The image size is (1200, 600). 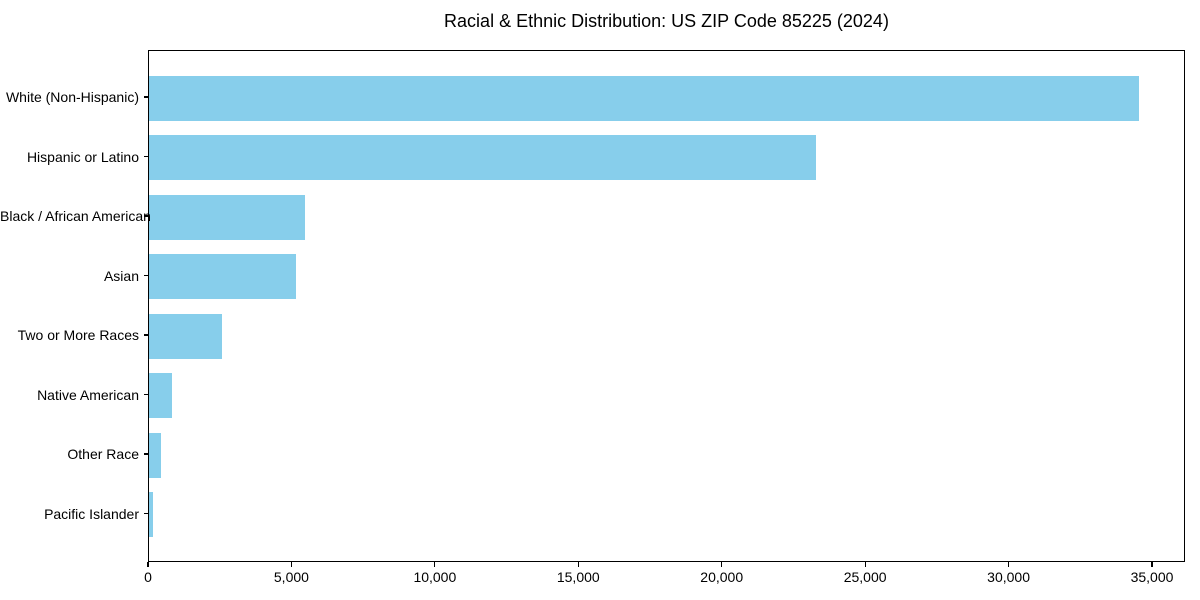 I want to click on x-tick-label: 25,000, so click(x=865, y=577).